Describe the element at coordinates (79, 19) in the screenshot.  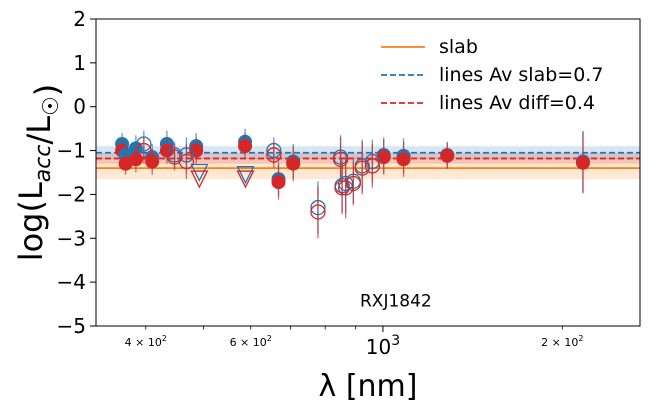
I see `y-tick-label: 2` at that location.